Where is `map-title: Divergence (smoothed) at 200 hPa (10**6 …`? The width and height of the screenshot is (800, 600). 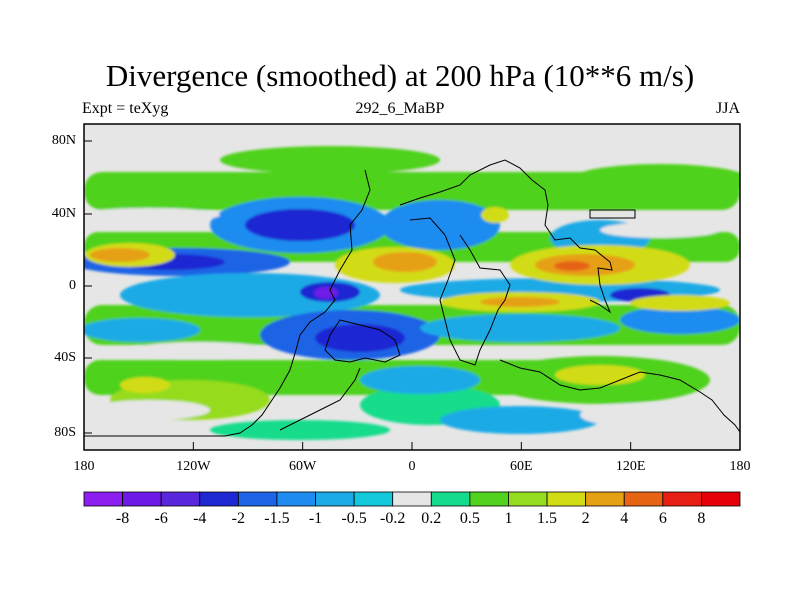
map-title: Divergence (smoothed) at 200 hPa (10**6 … is located at coordinates (400, 75).